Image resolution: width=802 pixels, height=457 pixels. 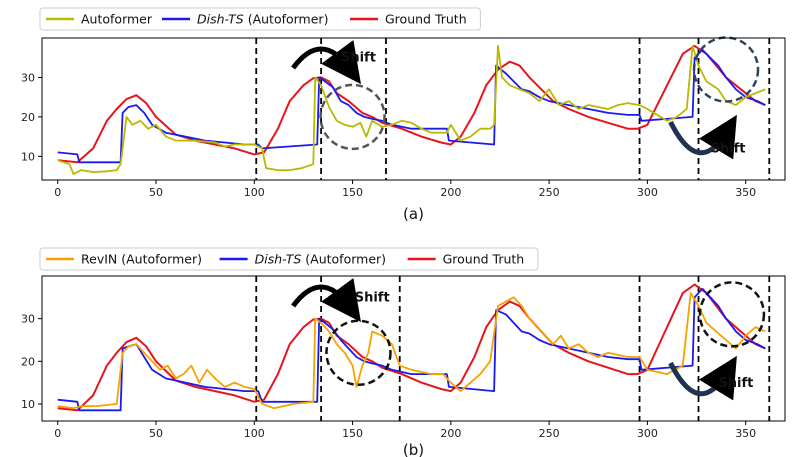 What do you see at coordinates (413, 449) in the screenshot?
I see `panel-label: (b)` at bounding box center [413, 449].